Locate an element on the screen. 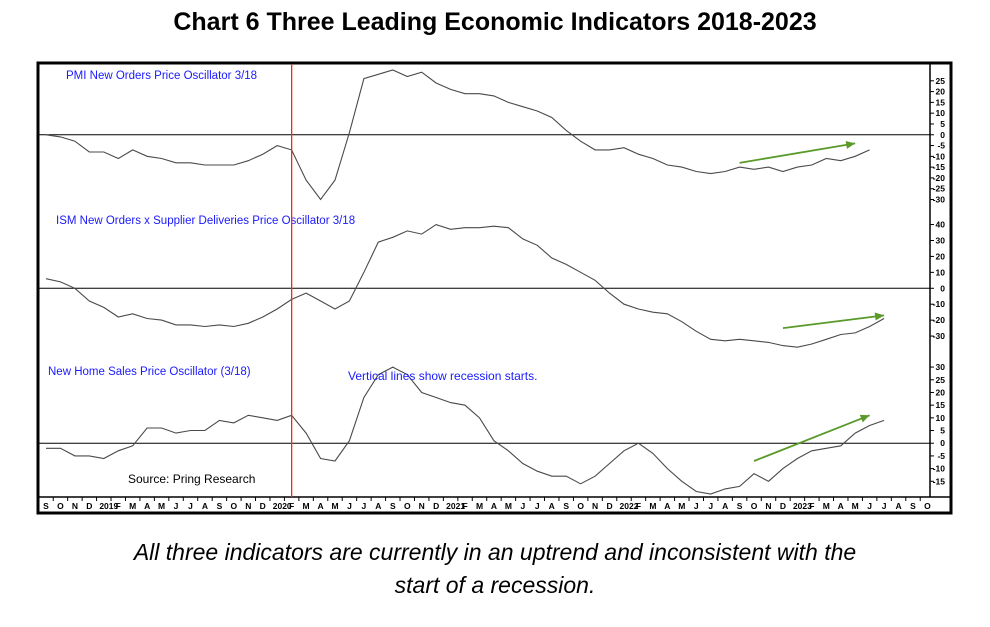  x-tick-label: 2023 is located at coordinates (802, 506).